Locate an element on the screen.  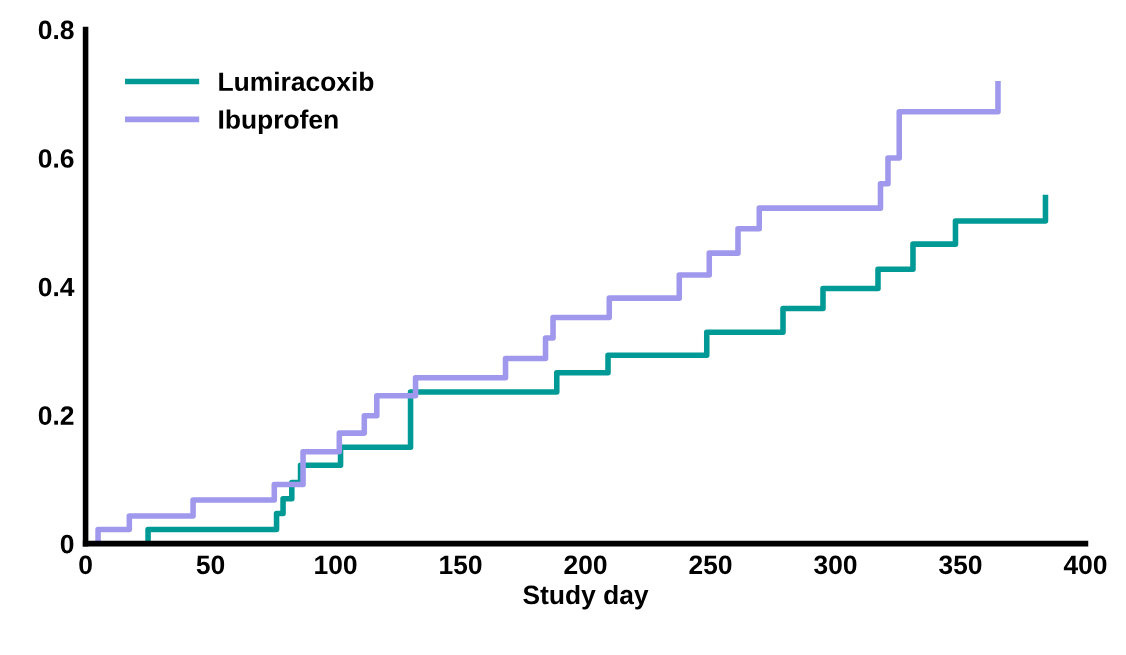
y-tick-label: 0.6 is located at coordinates (56, 158).